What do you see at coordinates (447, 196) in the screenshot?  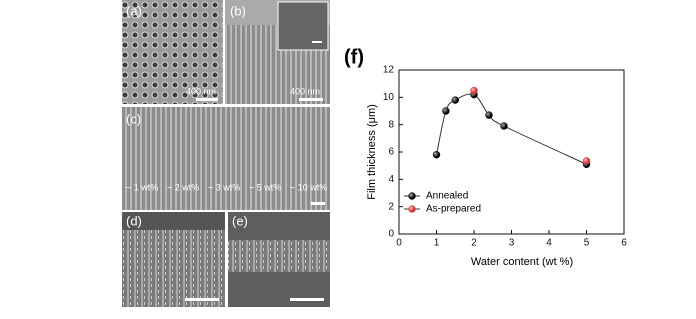 I see `legend-label: Annealed` at bounding box center [447, 196].